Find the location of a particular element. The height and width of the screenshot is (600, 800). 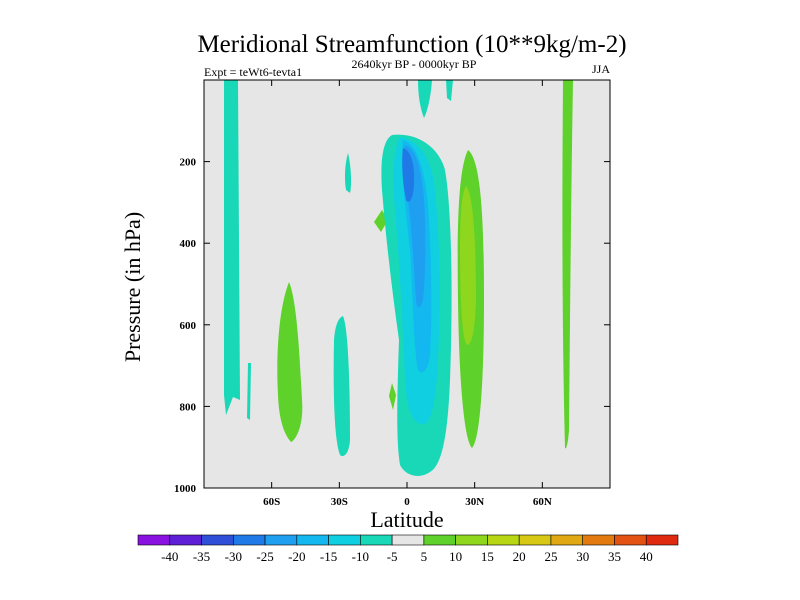

contour-pos-nh-highlat is located at coordinates (567, 264).